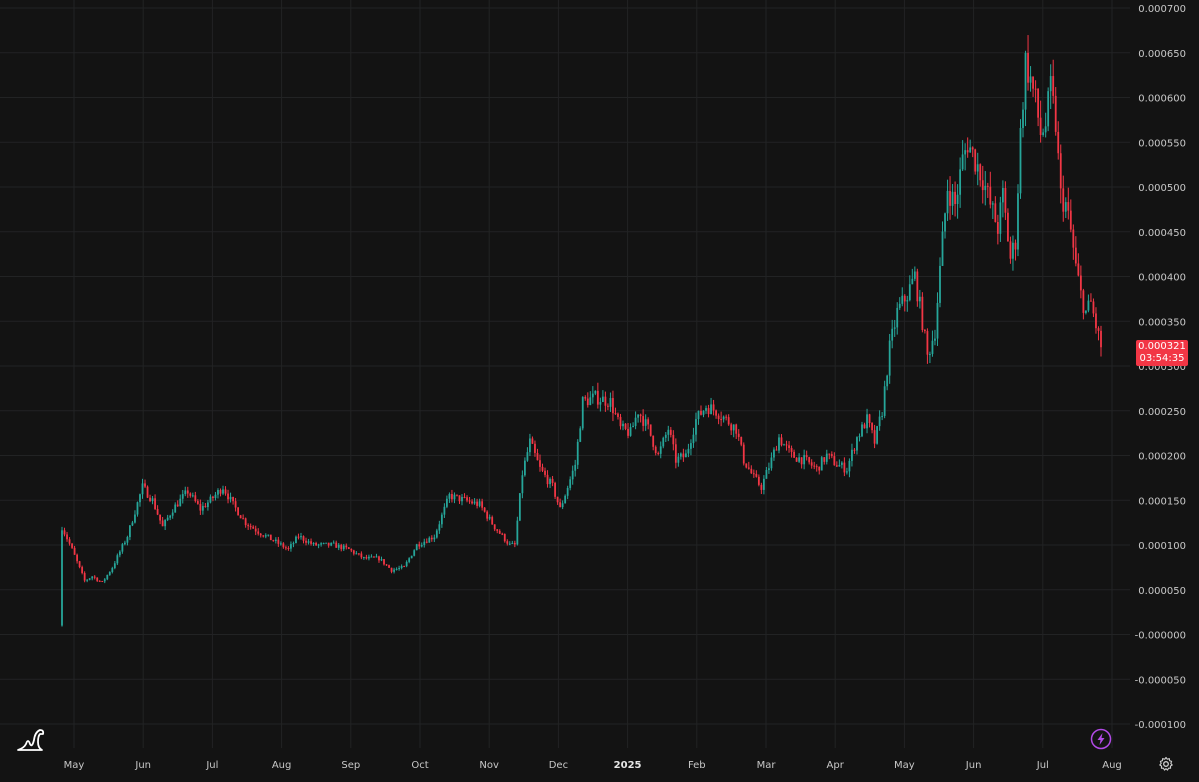  Describe the element at coordinates (836, 765) in the screenshot. I see `x-tick-label: Apr` at that location.